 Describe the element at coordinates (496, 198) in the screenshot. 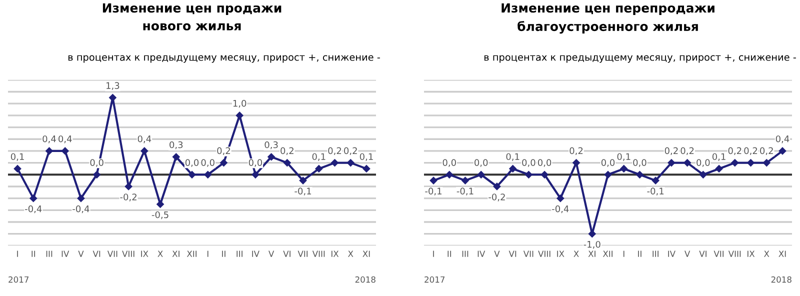

I see `data-label: -0,2` at that location.